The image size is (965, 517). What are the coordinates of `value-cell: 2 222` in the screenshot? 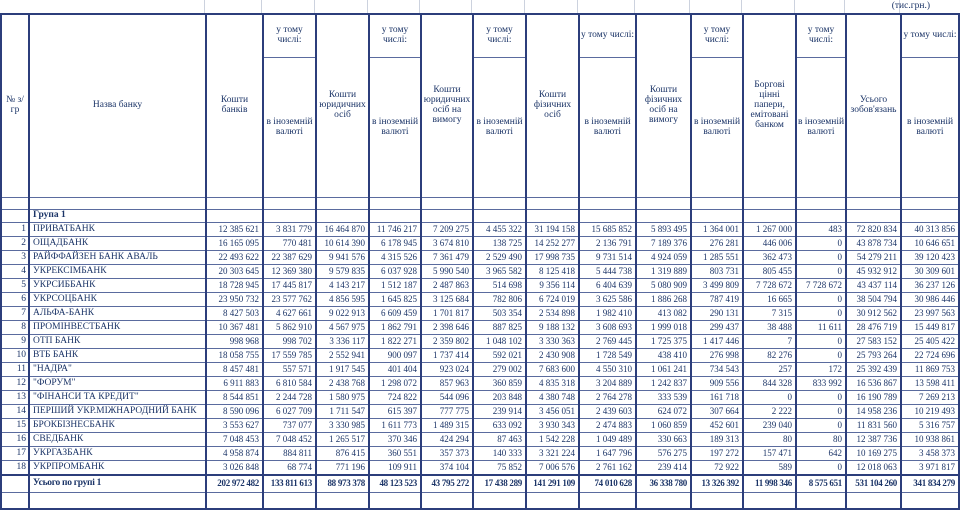 It's located at (769, 411).